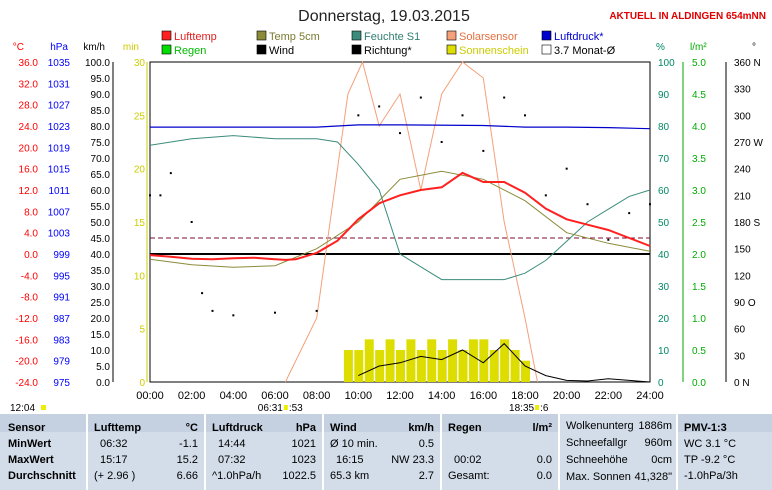 Image resolution: width=772 pixels, height=490 pixels. Describe the element at coordinates (195, 37) in the screenshot. I see `legend-label: Lufttemp` at that location.